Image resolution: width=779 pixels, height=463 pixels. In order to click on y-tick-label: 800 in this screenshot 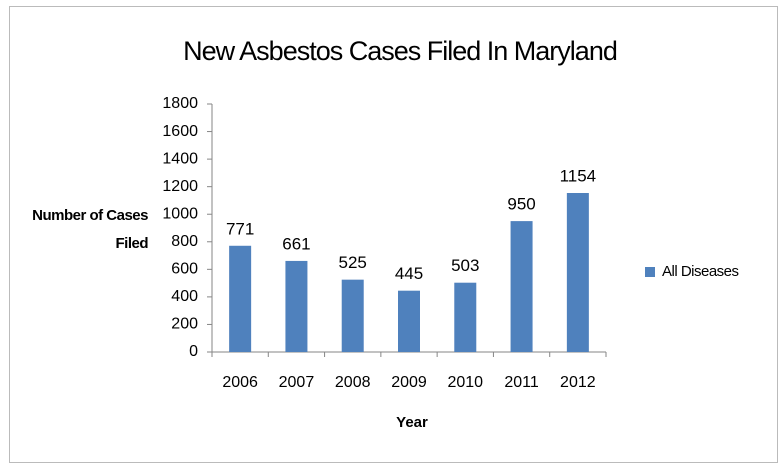, I will do `click(184, 241)`.